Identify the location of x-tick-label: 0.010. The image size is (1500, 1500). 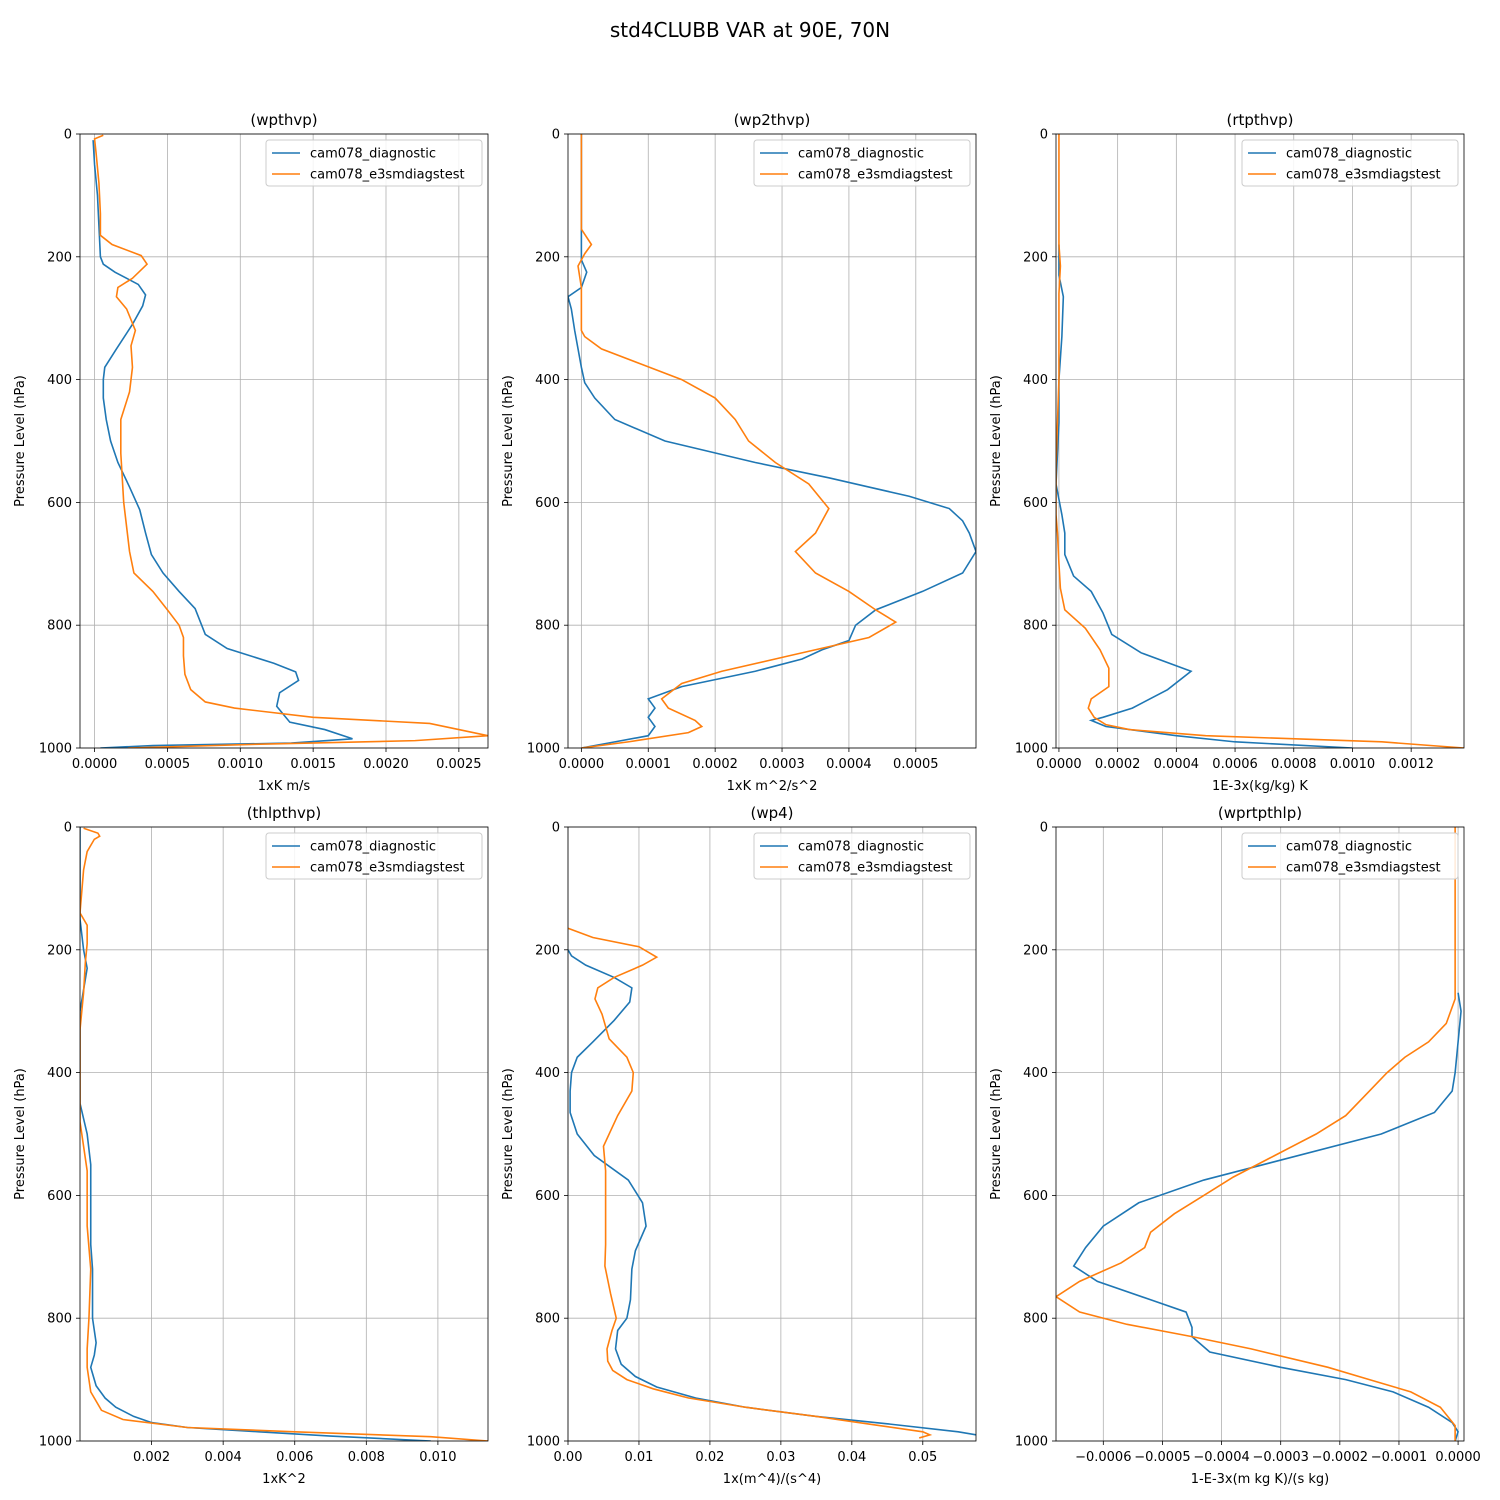
(437, 1457).